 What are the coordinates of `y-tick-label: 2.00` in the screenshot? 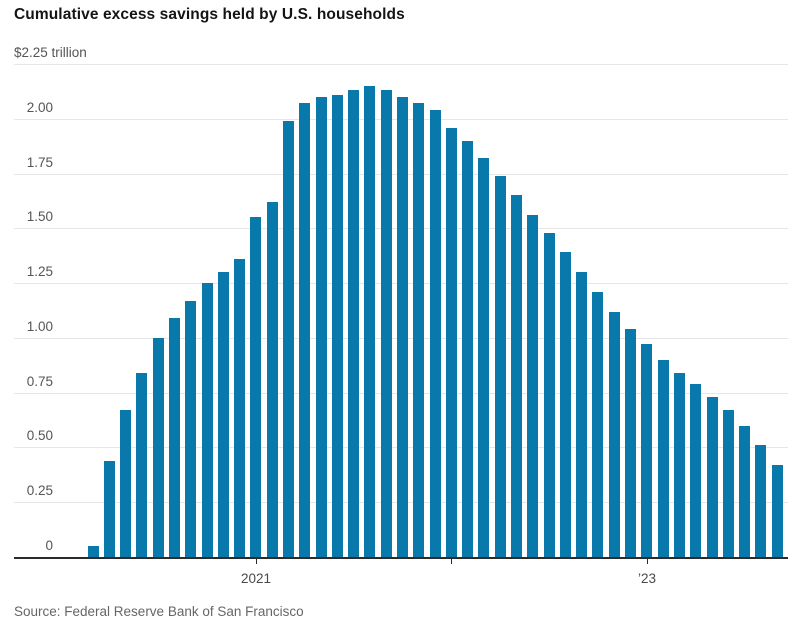 It's located at (39, 107).